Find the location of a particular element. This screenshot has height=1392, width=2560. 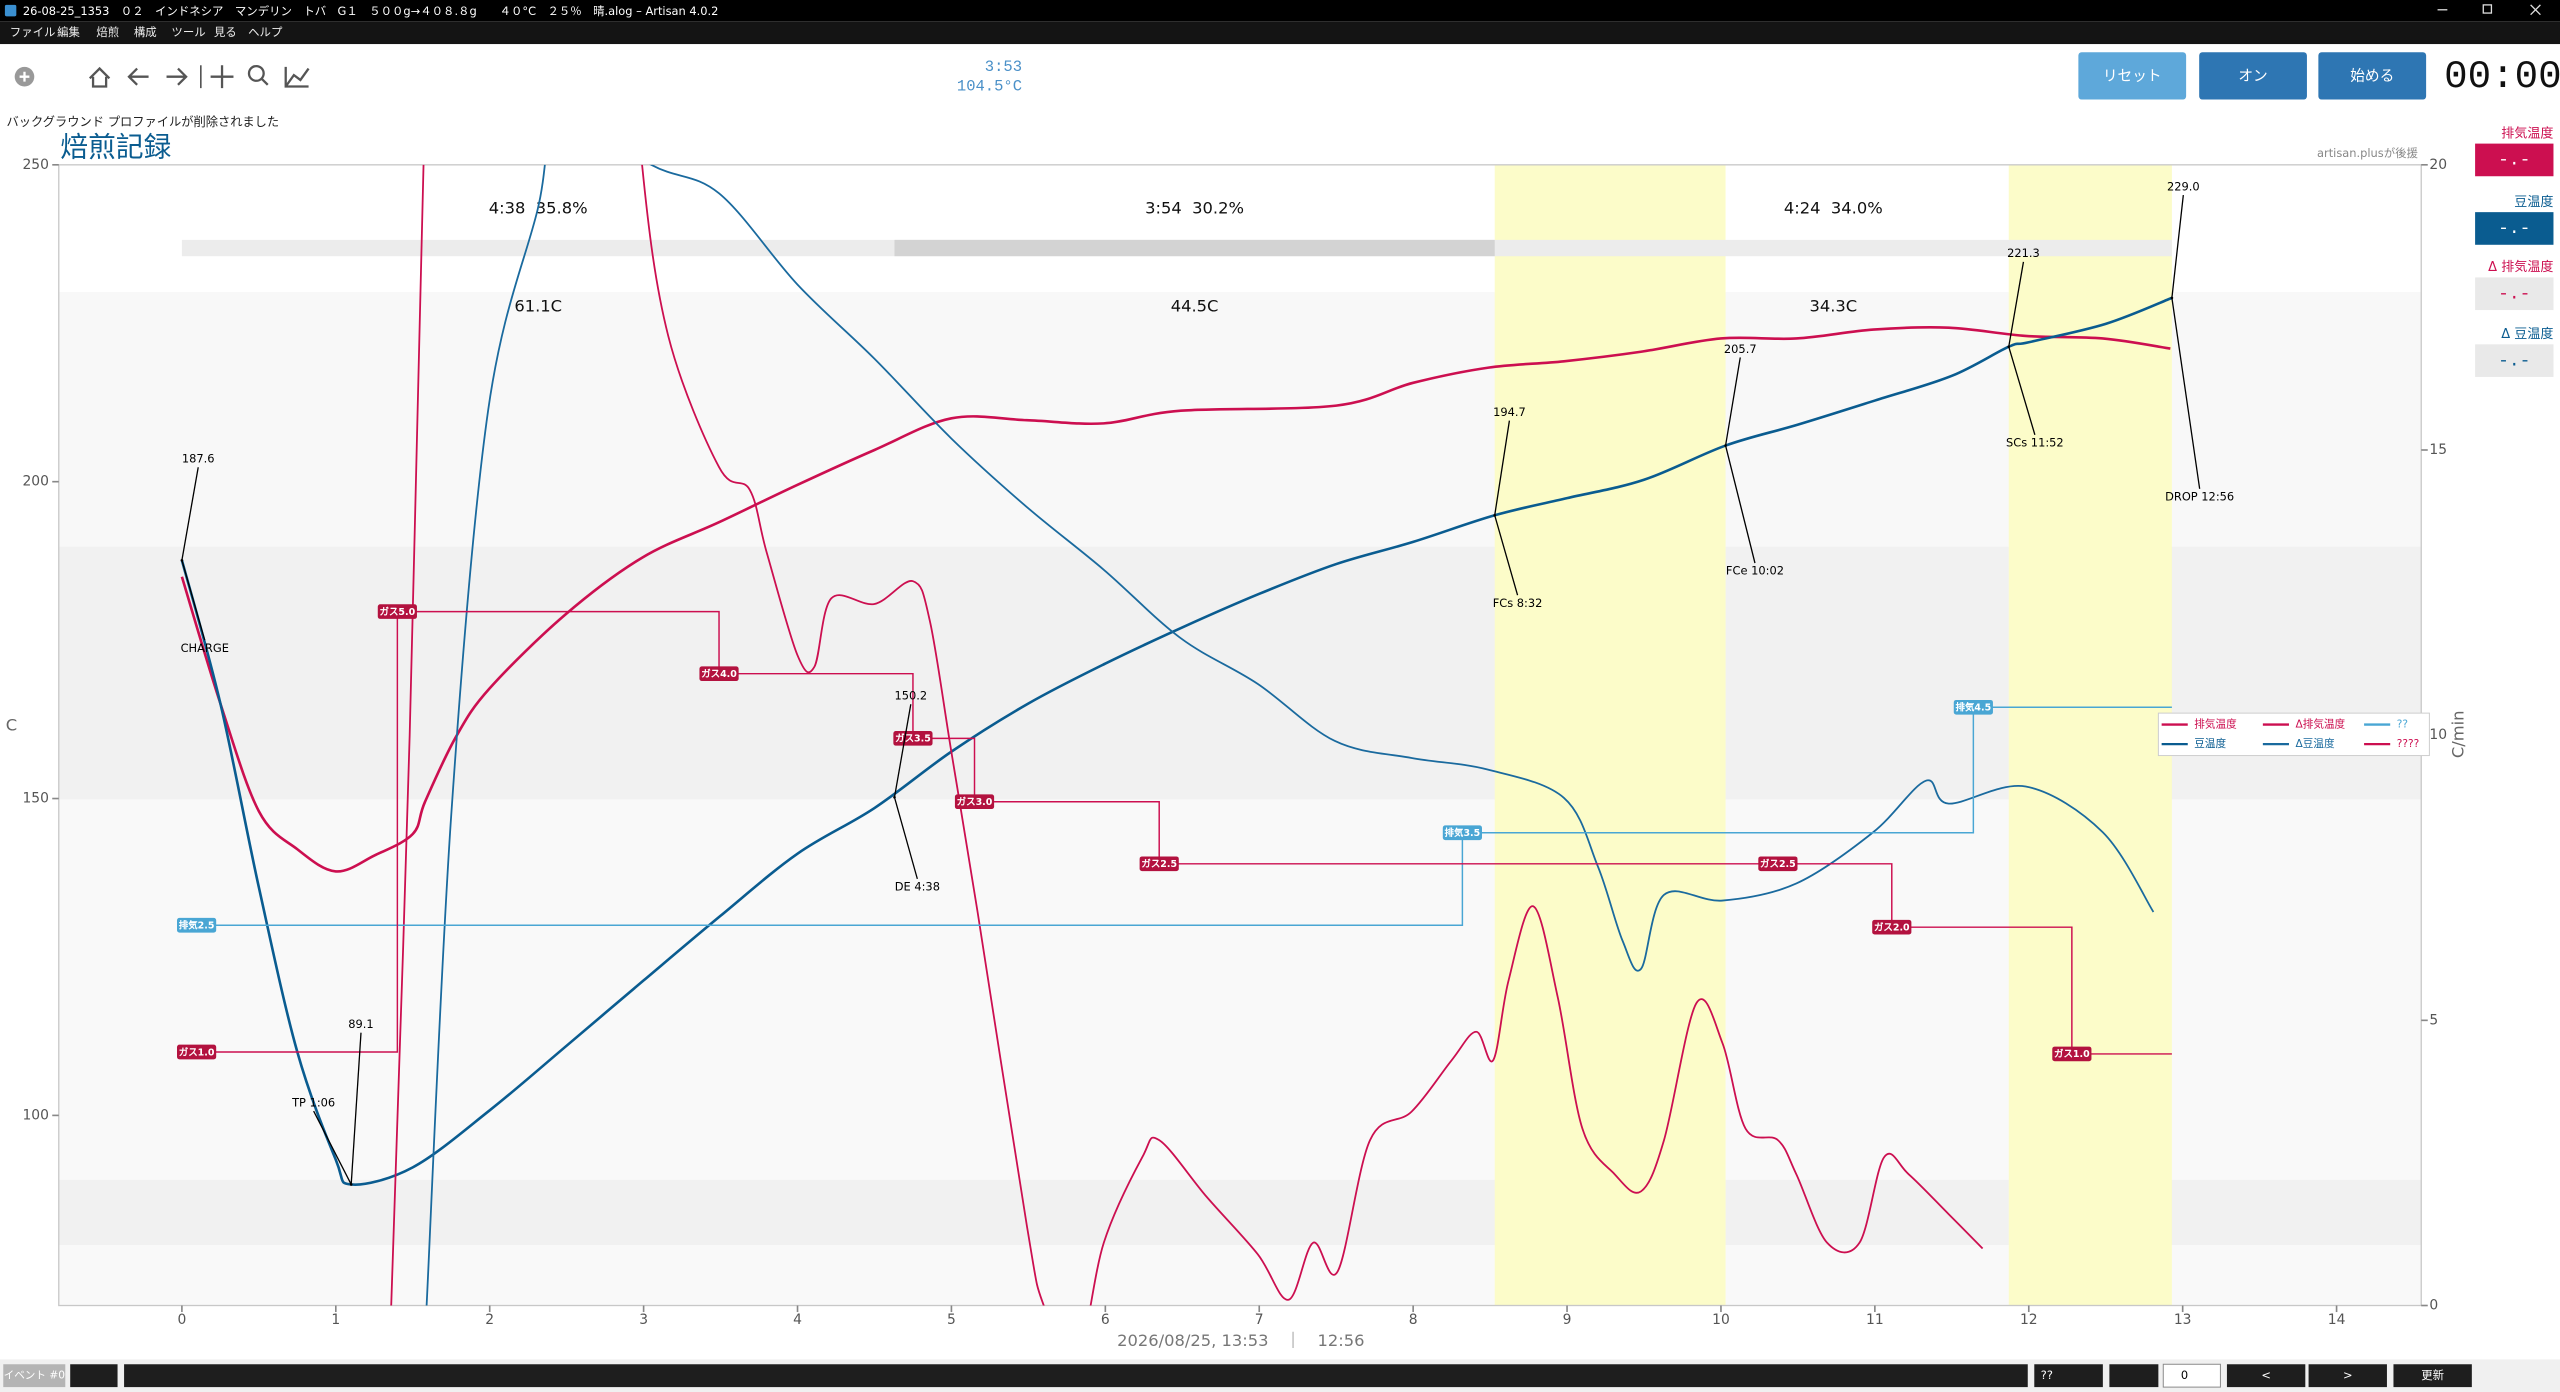

y-tick-label: 150 is located at coordinates (36, 799).